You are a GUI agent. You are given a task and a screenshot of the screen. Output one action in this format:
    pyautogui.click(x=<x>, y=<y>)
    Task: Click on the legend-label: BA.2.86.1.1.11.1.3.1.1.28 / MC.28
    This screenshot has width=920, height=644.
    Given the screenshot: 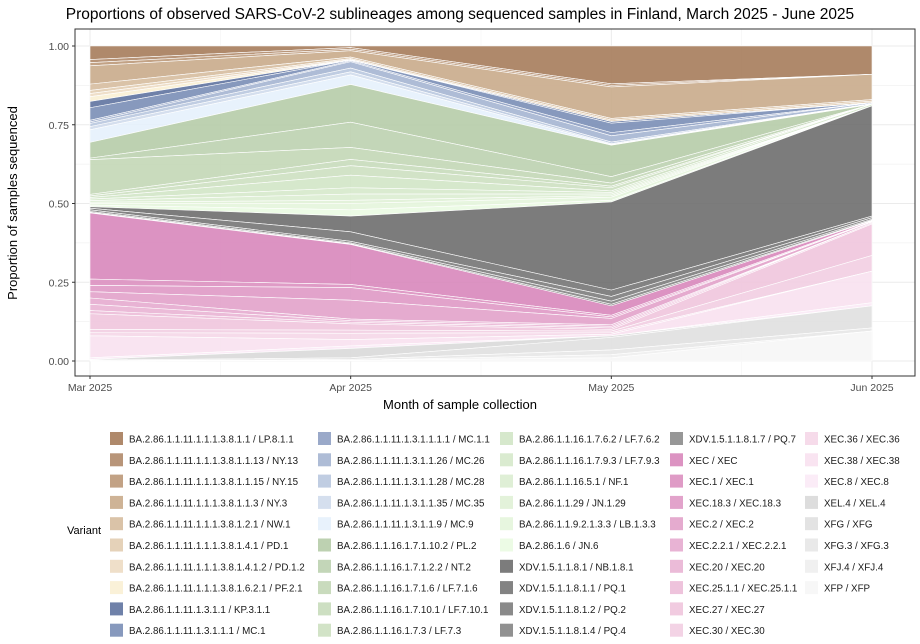 What is the action you would take?
    pyautogui.click(x=411, y=482)
    